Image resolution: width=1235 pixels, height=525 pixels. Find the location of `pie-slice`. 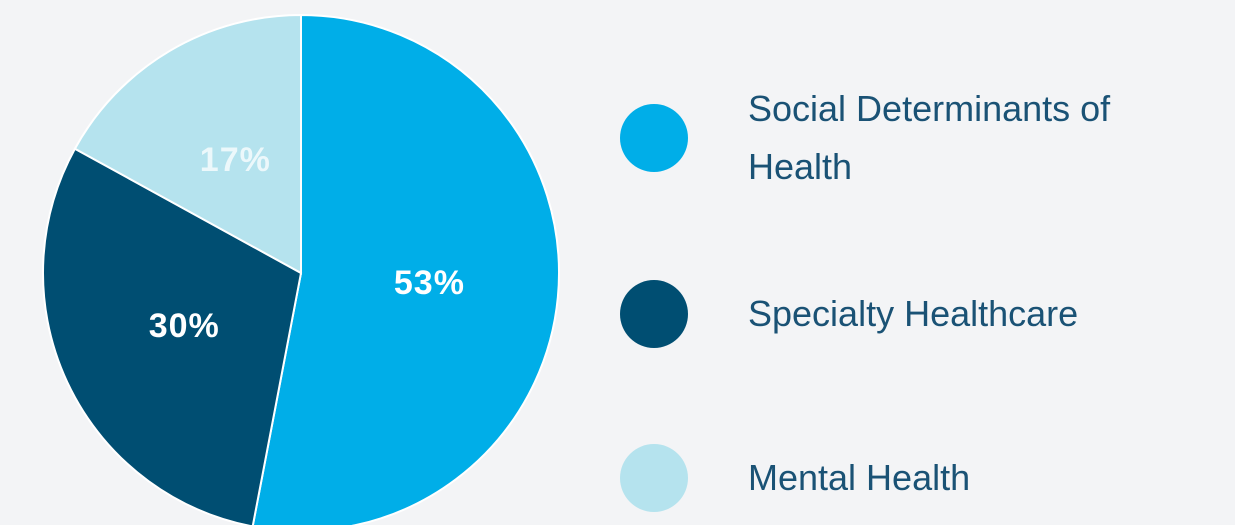

pie-slice is located at coordinates (187, 144).